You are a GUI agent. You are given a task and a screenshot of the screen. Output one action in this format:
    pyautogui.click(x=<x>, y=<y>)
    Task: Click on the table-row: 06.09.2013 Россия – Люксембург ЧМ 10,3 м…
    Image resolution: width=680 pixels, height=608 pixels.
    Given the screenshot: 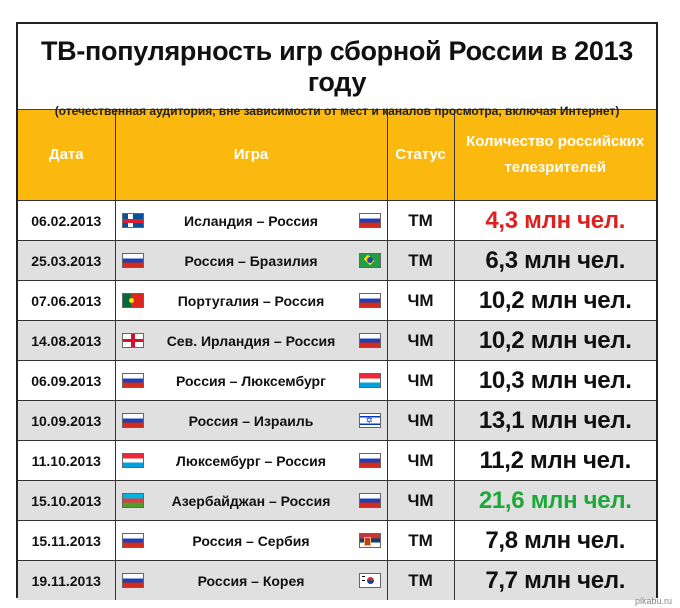 What is the action you would take?
    pyautogui.click(x=337, y=380)
    